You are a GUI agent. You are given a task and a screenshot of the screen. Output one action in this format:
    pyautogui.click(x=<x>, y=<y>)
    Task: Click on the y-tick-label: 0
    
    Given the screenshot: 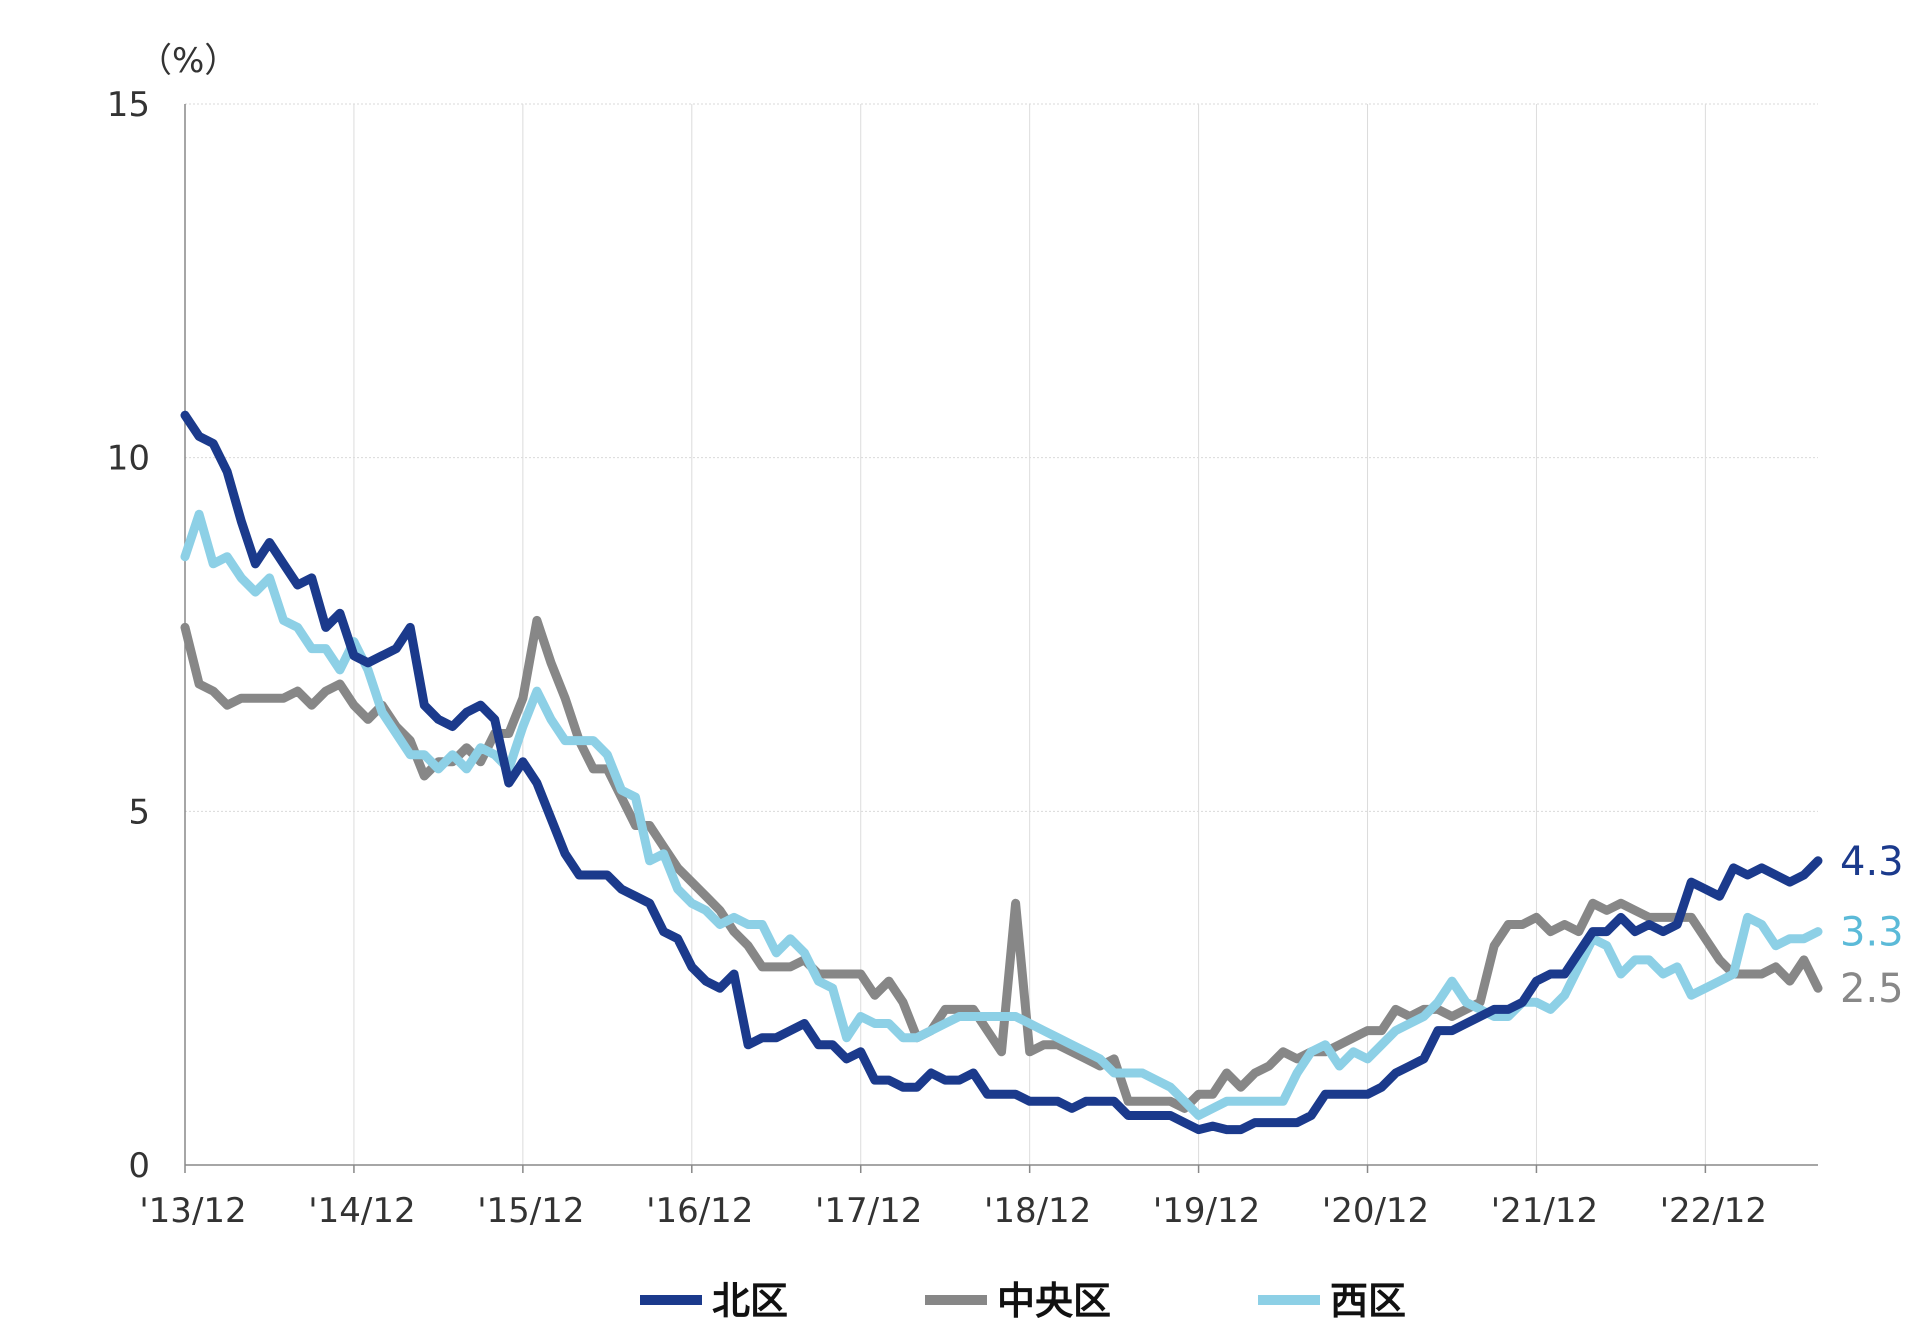 What is the action you would take?
    pyautogui.click(x=139, y=1166)
    